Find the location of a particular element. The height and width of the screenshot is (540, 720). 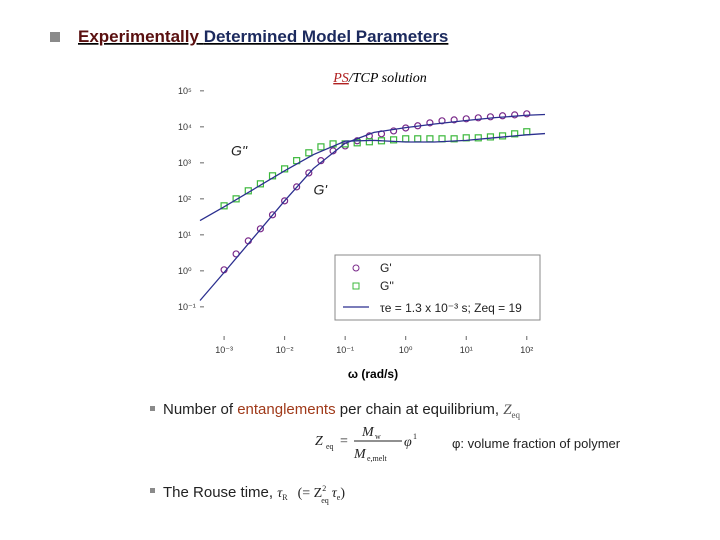

legend-label: τe = 1.3 x 10⁻³ s; Zeq = 19 is located at coordinates (451, 308).